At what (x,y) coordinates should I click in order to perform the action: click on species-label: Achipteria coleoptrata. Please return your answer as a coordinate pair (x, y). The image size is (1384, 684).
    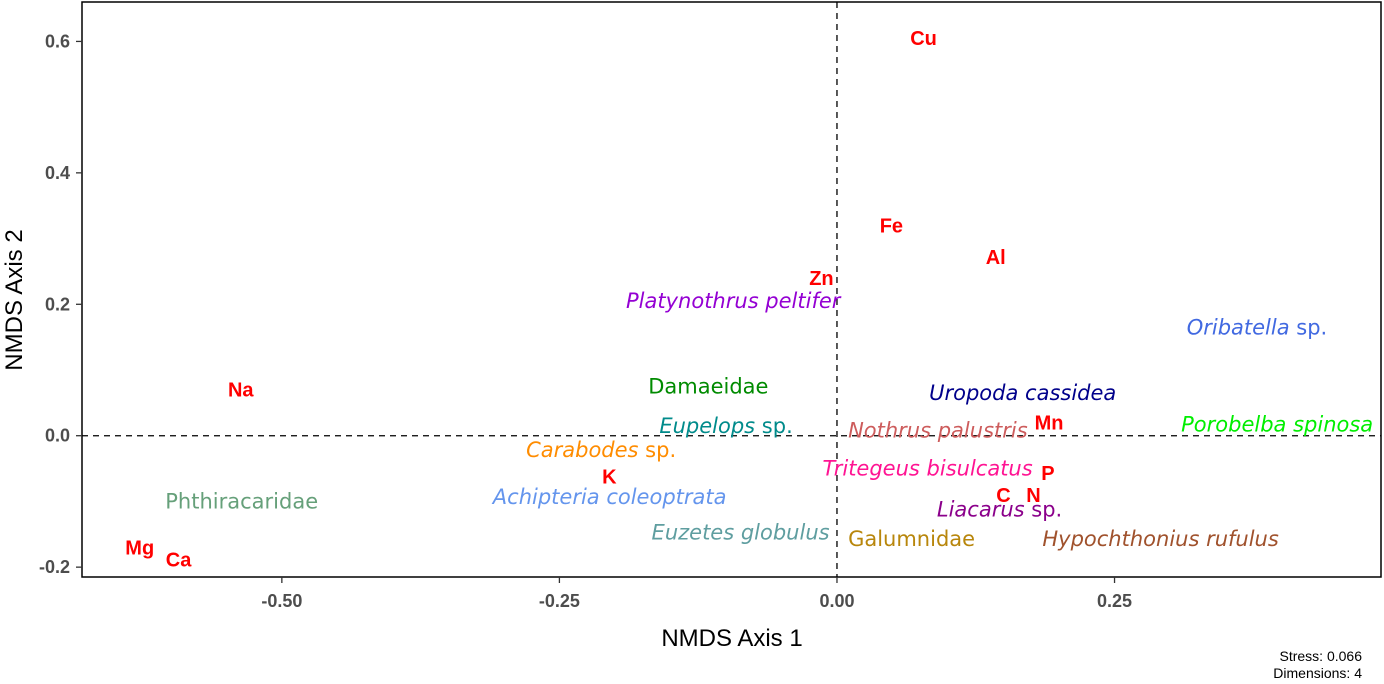
    Looking at the image, I should click on (609, 497).